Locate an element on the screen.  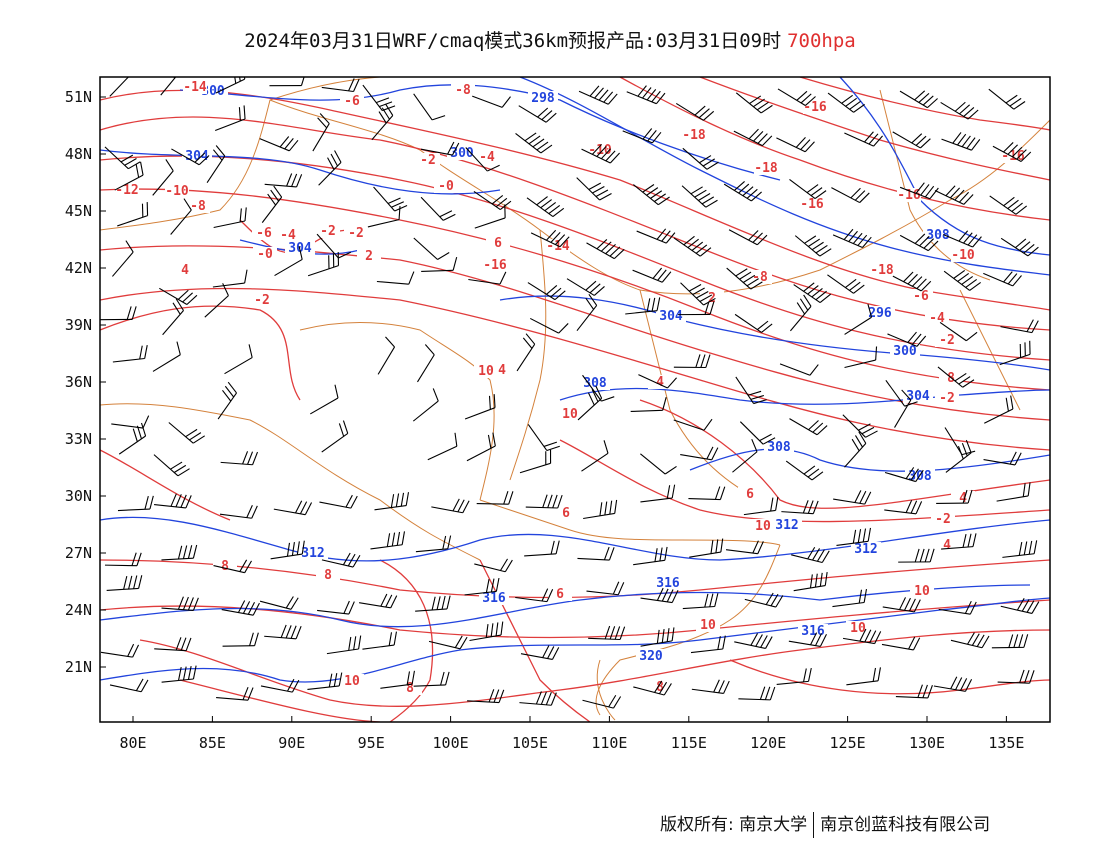
height-label-bg is located at coordinates (779, 447).